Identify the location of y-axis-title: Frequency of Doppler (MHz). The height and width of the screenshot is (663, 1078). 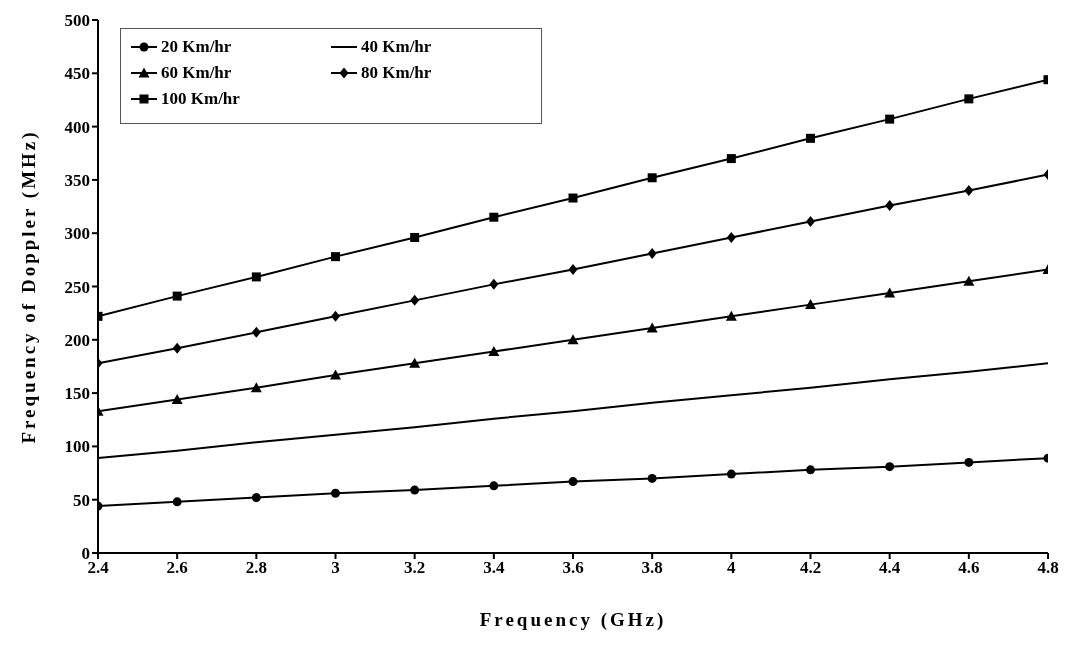
(28, 286).